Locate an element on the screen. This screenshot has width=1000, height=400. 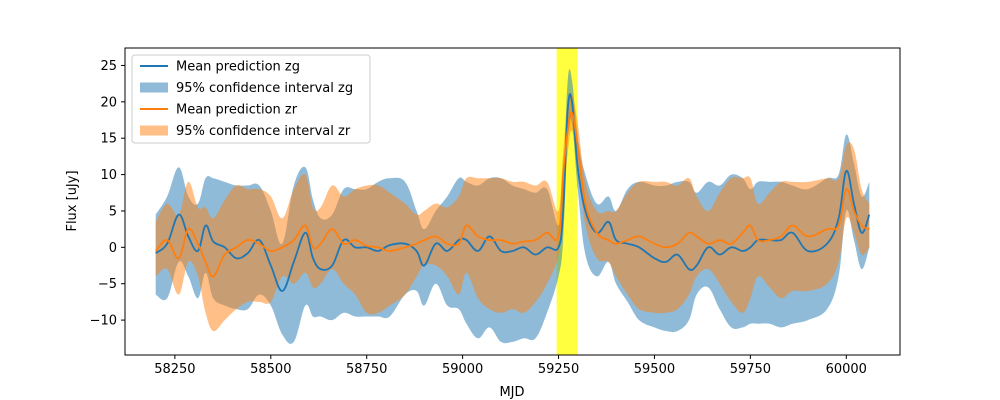
y-axis-ticks: −10 −5 0 5 10 15 20 25 is located at coordinates (107, 194).